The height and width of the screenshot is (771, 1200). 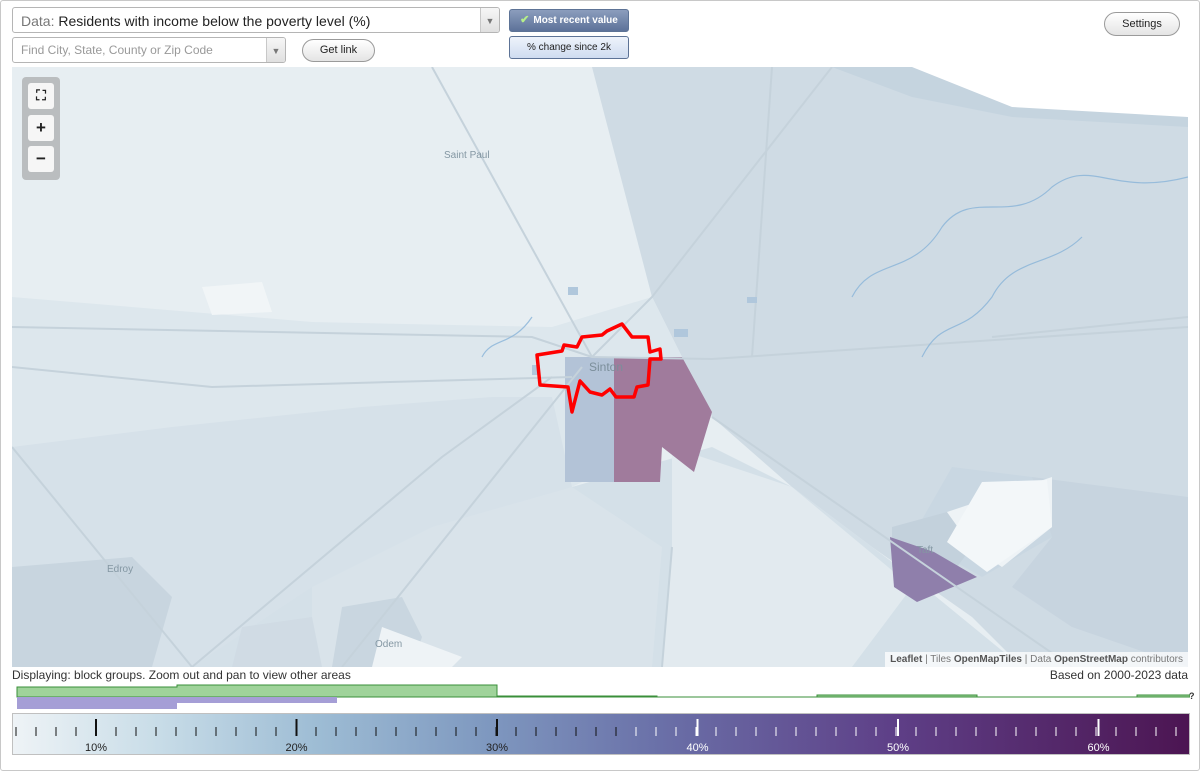 I want to click on histogram-recent, so click(x=603, y=691).